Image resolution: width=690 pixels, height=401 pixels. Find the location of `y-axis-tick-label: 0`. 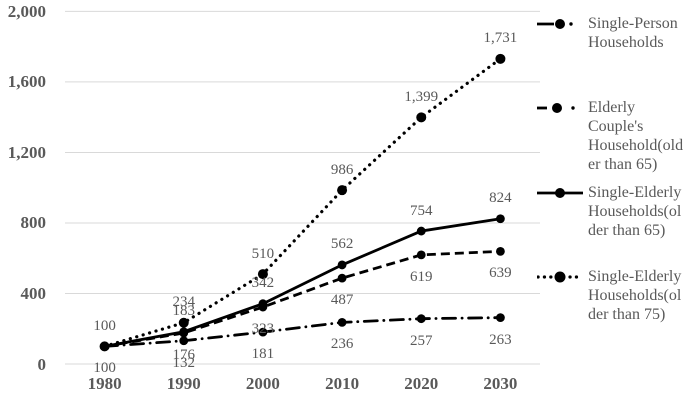

y-axis-tick-label: 0 is located at coordinates (42, 364).